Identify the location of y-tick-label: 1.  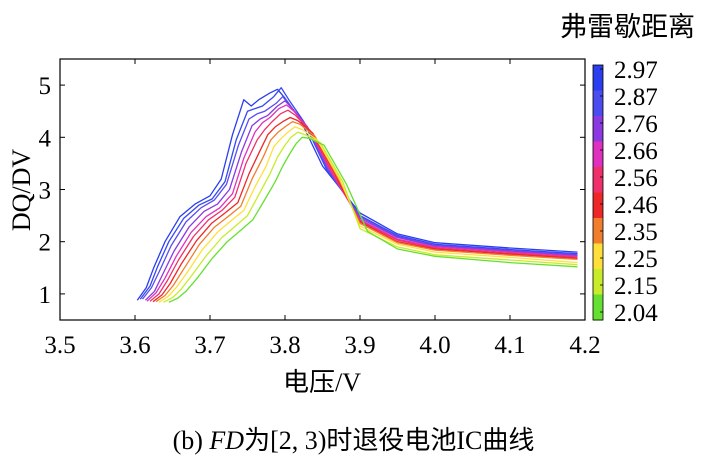
(45, 295).